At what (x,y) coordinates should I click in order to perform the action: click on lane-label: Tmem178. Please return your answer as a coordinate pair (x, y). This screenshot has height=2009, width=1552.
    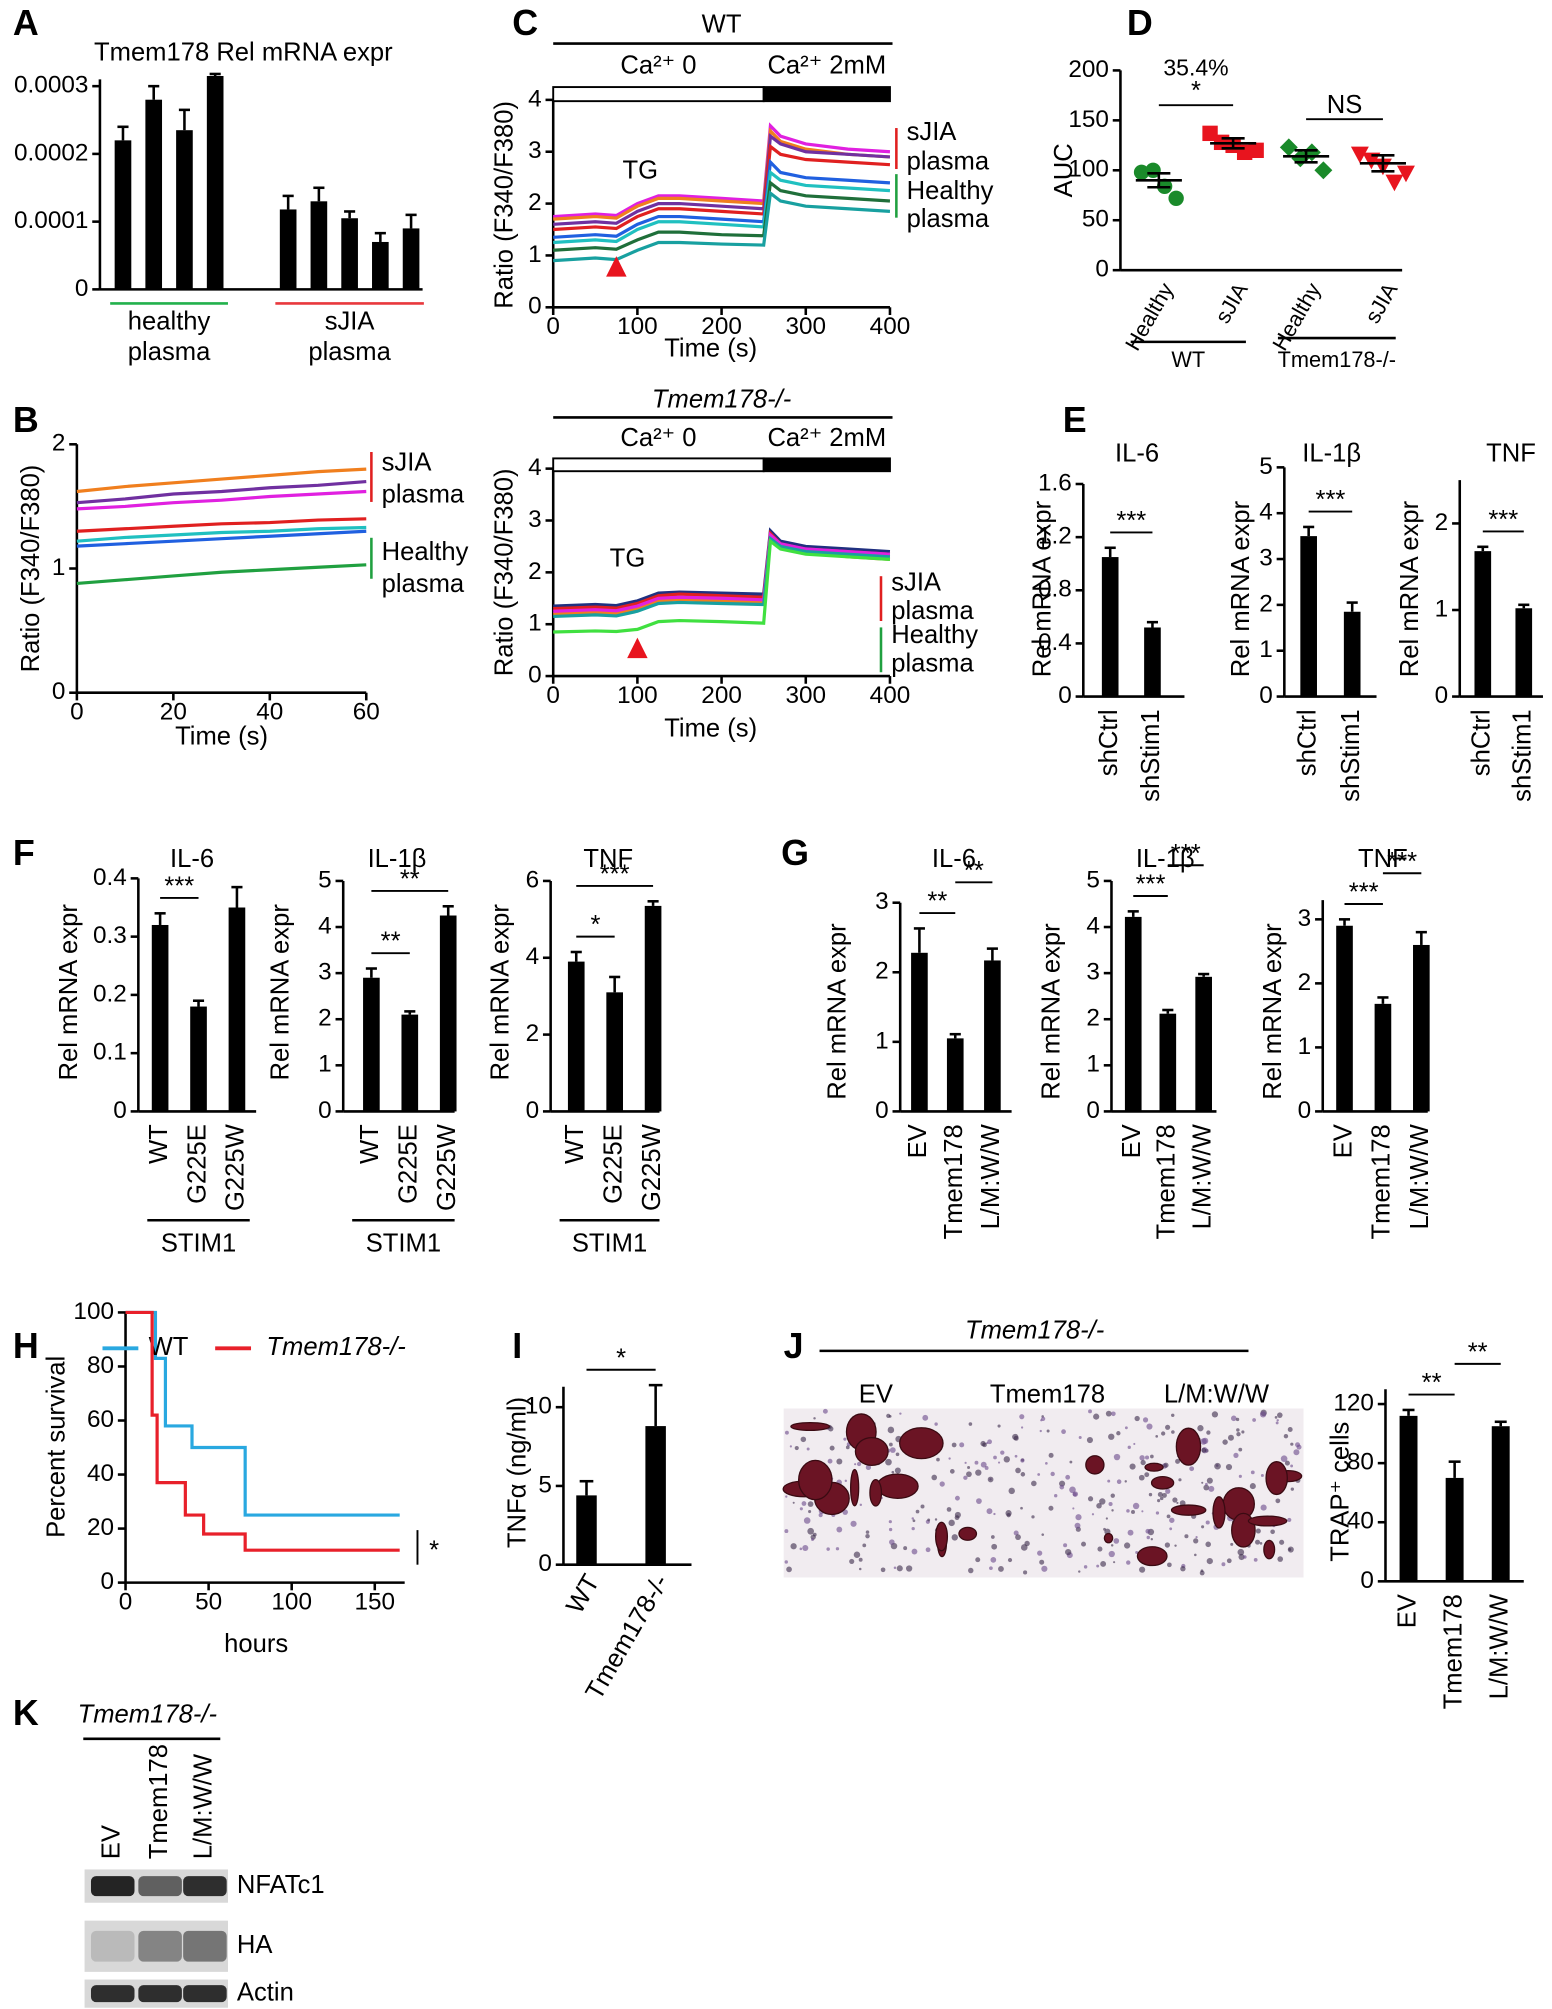
    Looking at the image, I should click on (1047, 1394).